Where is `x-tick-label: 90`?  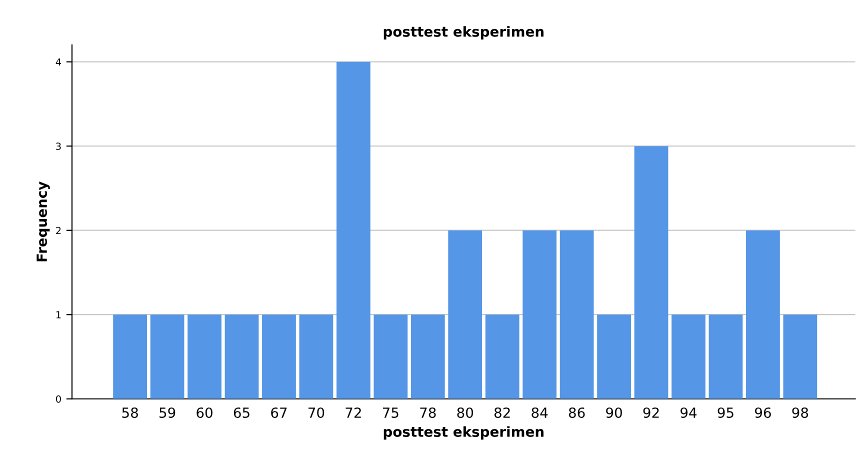
x-tick-label: 90 is located at coordinates (614, 412).